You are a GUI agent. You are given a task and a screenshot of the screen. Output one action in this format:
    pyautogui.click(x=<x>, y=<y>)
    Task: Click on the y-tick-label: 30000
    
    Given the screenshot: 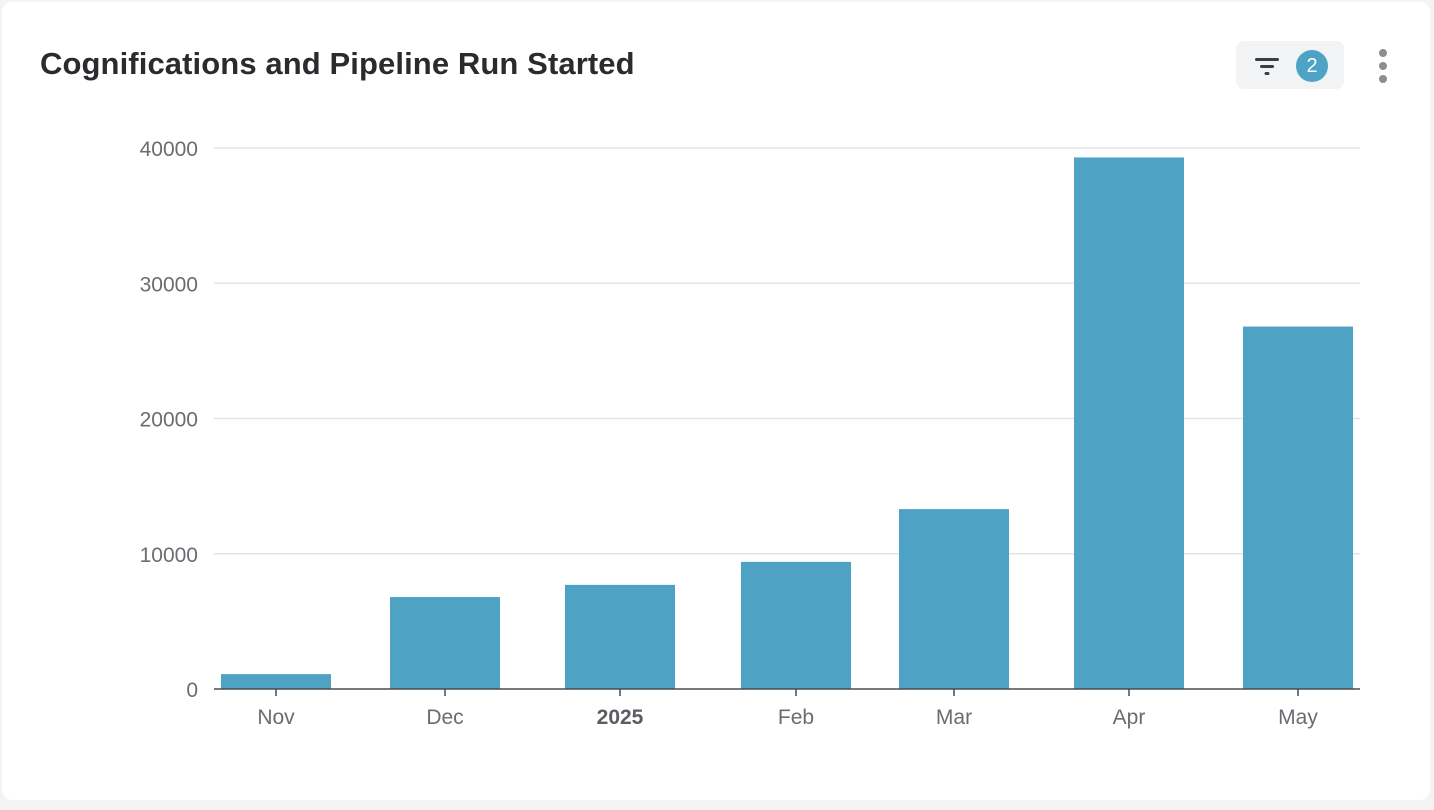 What is the action you would take?
    pyautogui.click(x=169, y=284)
    